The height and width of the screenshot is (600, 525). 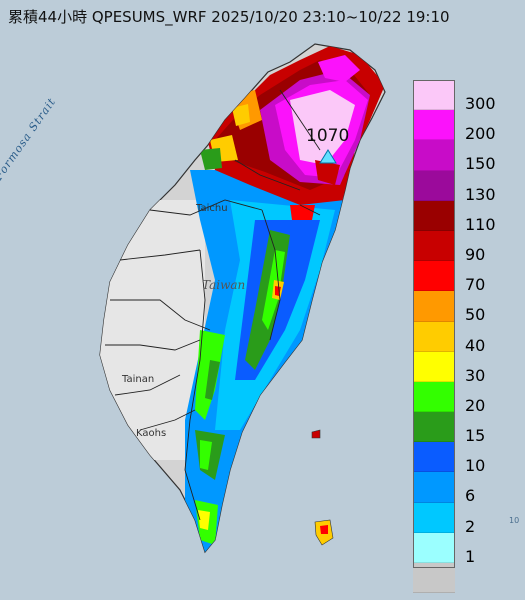 I want to click on island-label: Taiwan, so click(x=224, y=285).